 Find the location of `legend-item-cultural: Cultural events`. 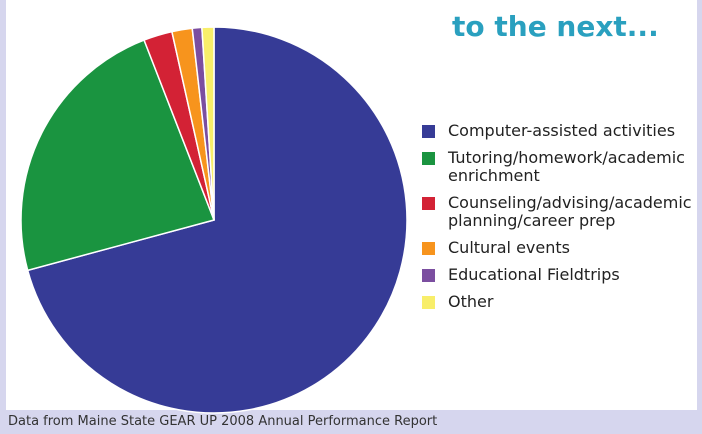

legend-item-cultural: Cultural events is located at coordinates (561, 248).